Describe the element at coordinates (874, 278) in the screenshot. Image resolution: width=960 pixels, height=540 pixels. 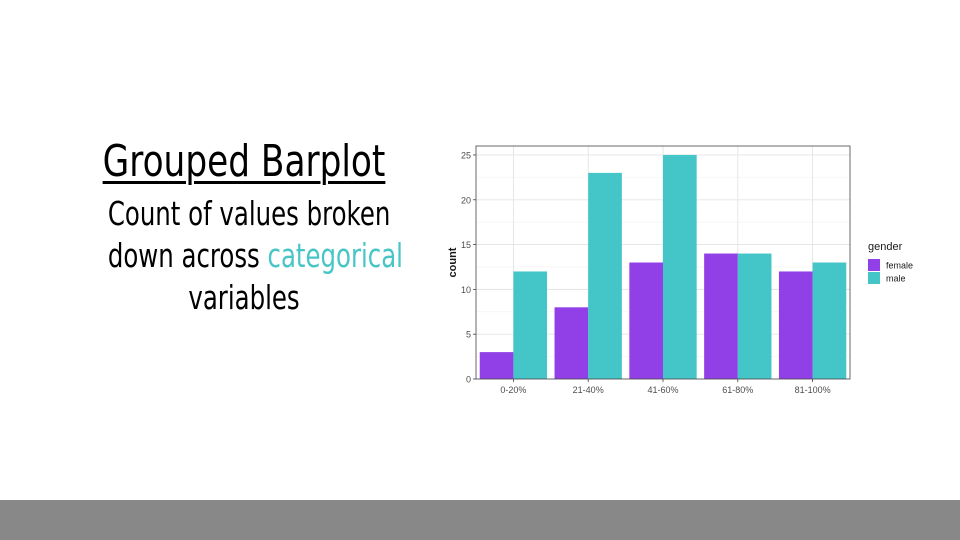
I see `legend-key-male` at that location.